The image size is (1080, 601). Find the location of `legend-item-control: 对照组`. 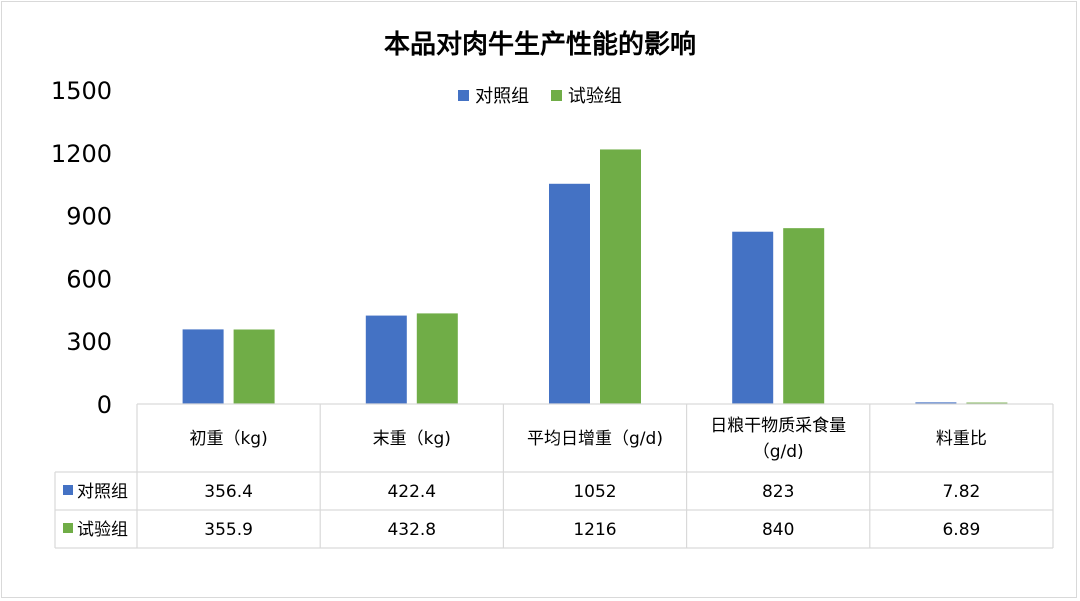

legend-item-control: 对照组 is located at coordinates (493, 95).